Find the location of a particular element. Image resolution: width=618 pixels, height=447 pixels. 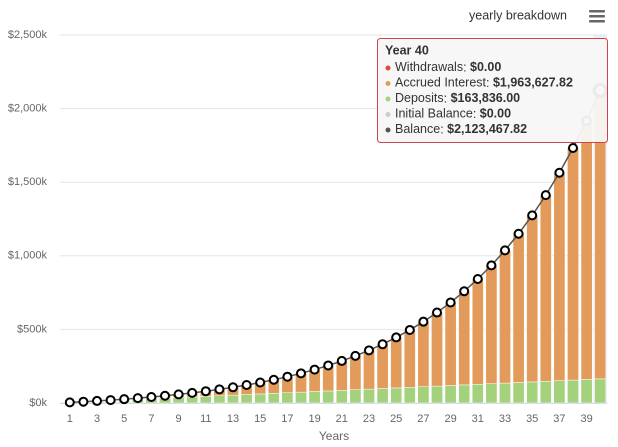

x-tick-label: 9 is located at coordinates (179, 419).